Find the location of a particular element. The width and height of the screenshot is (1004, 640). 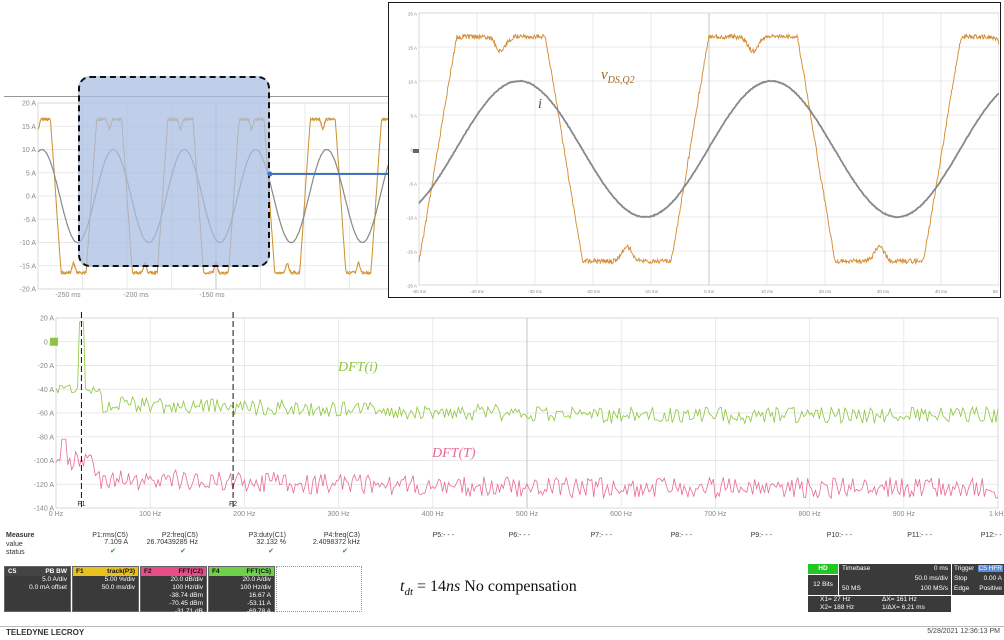

fft-y-tick: -80 A is located at coordinates (46, 437).